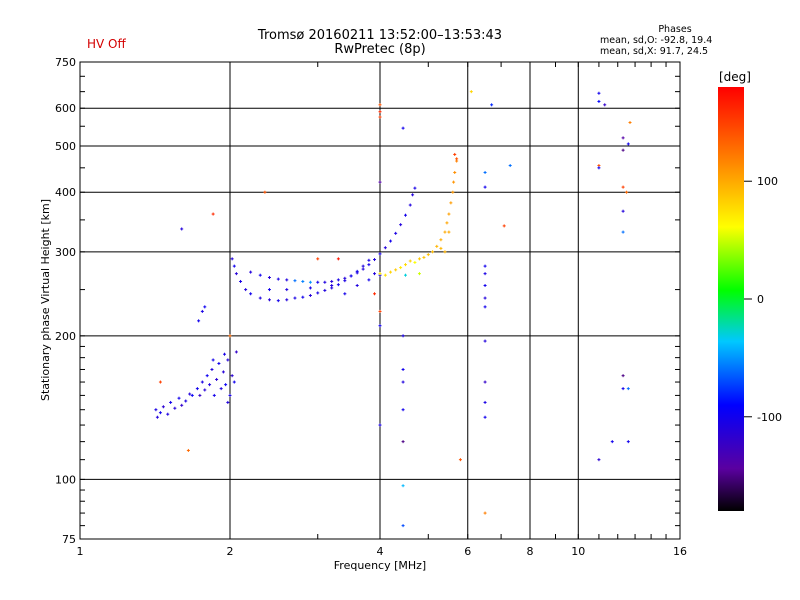  Describe the element at coordinates (467, 551) in the screenshot. I see `x-tick-label: 6` at that location.